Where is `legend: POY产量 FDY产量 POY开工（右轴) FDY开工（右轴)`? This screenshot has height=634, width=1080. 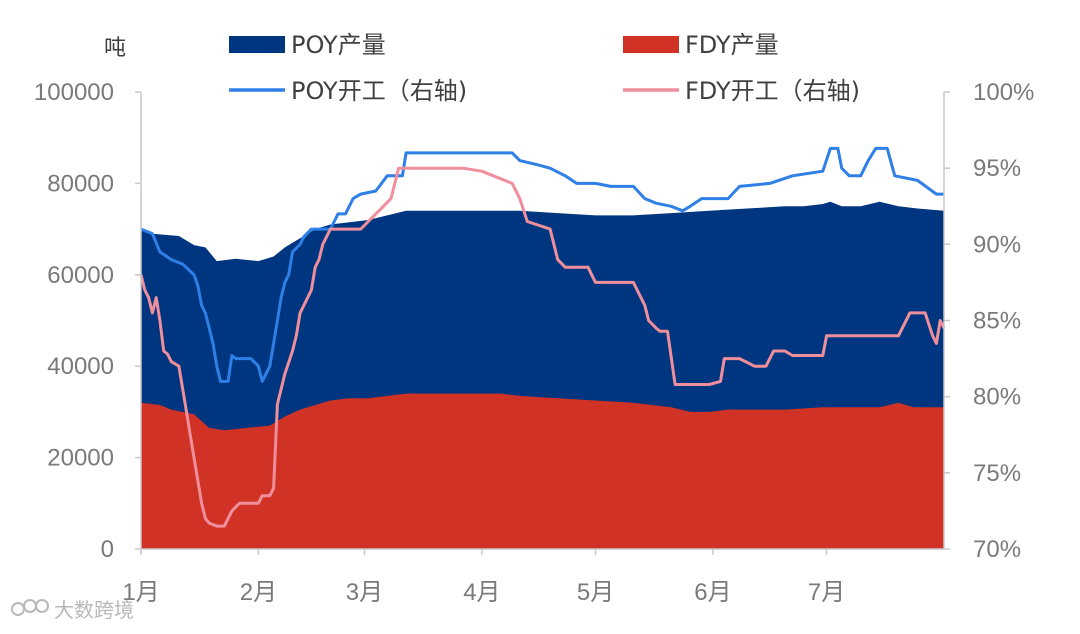 legend: POY产量 FDY产量 POY开工（右轴) FDY开工（右轴) is located at coordinates (544, 68).